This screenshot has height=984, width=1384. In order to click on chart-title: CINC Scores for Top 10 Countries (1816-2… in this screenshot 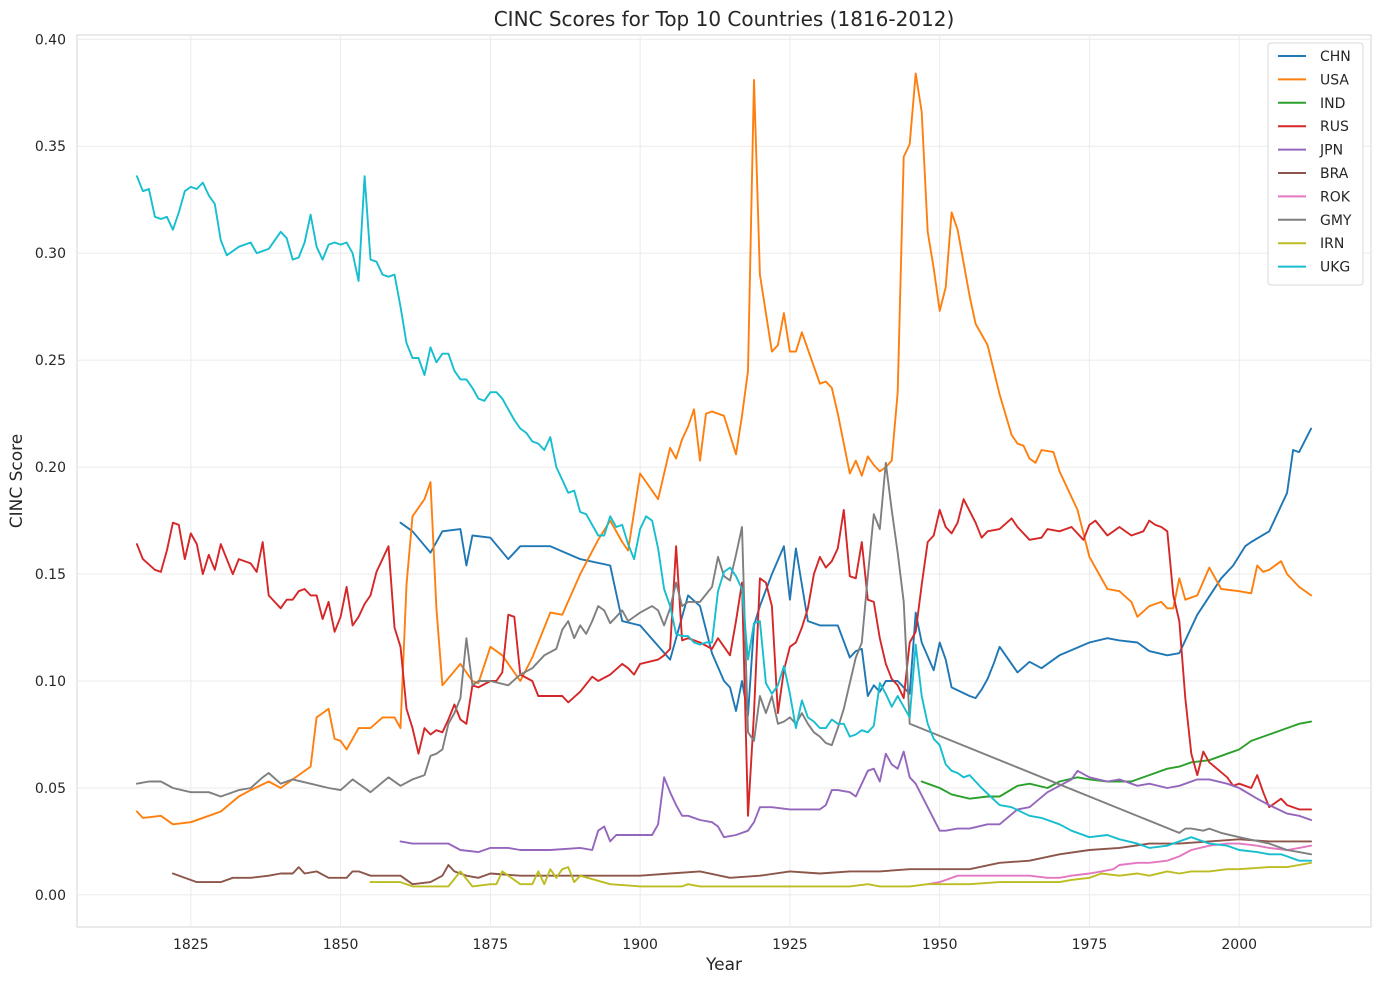, I will do `click(724, 19)`.